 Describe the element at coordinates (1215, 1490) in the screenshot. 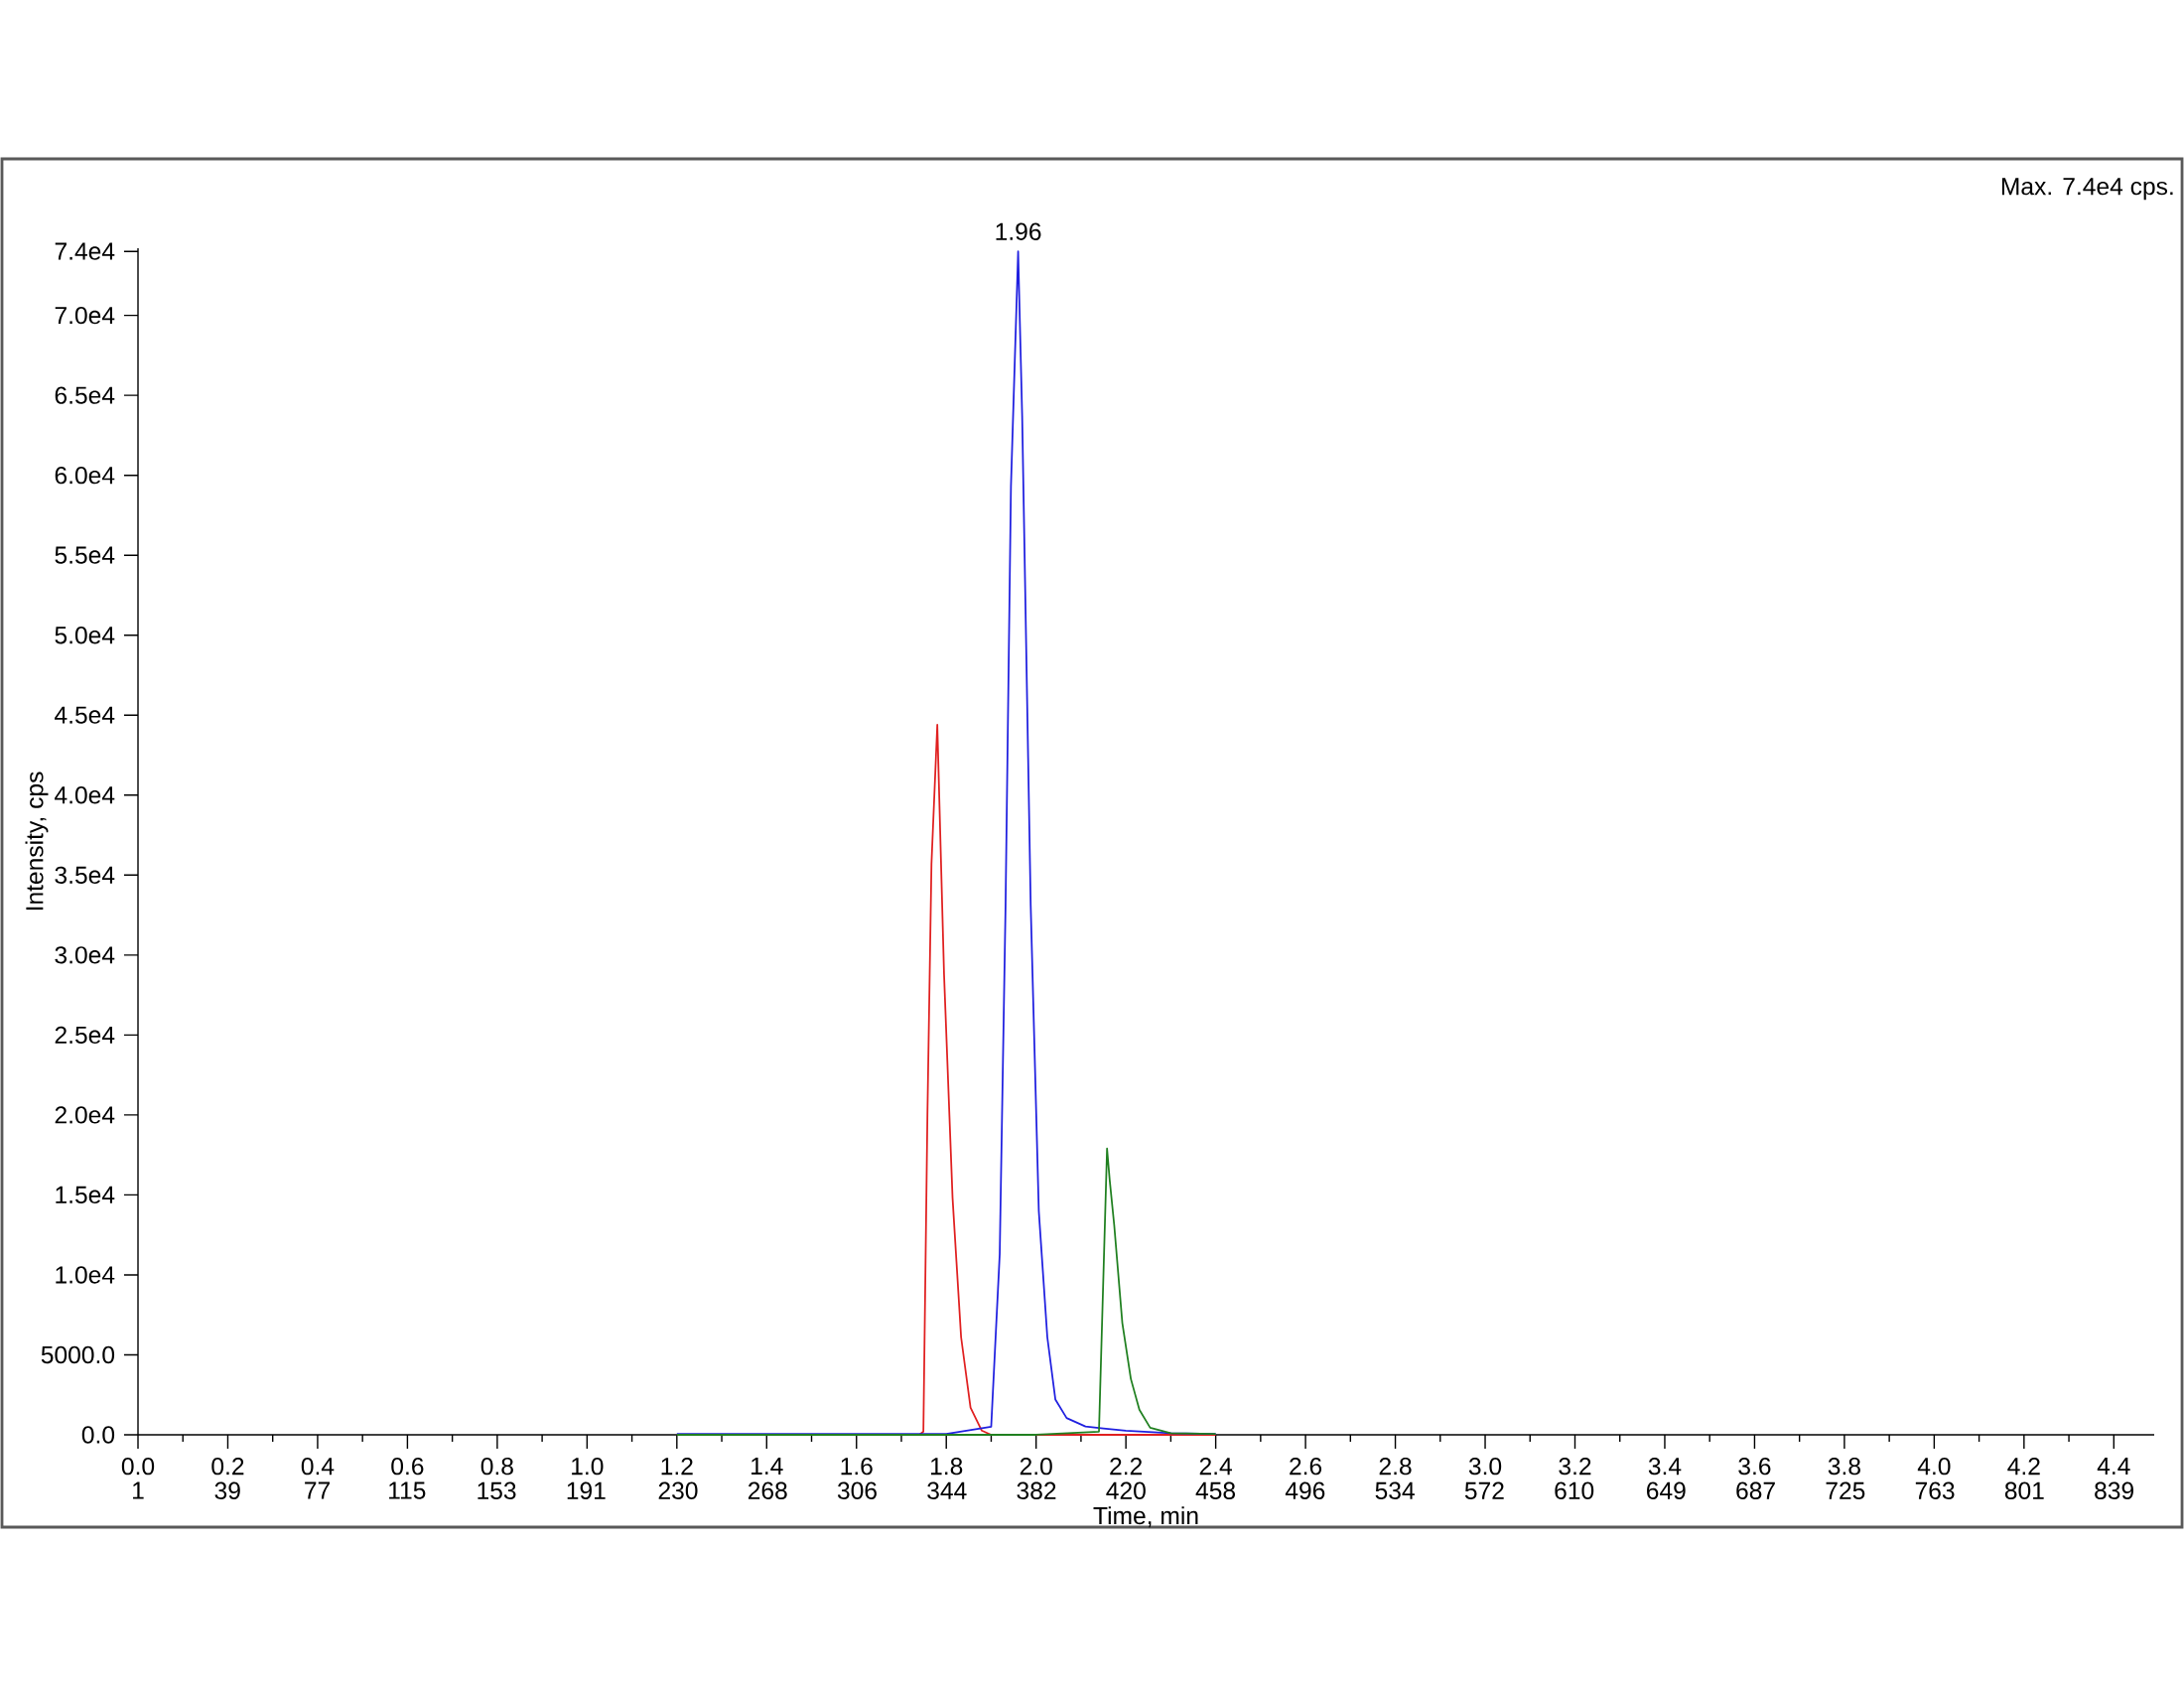

I see `x2-tick-label: 458` at that location.